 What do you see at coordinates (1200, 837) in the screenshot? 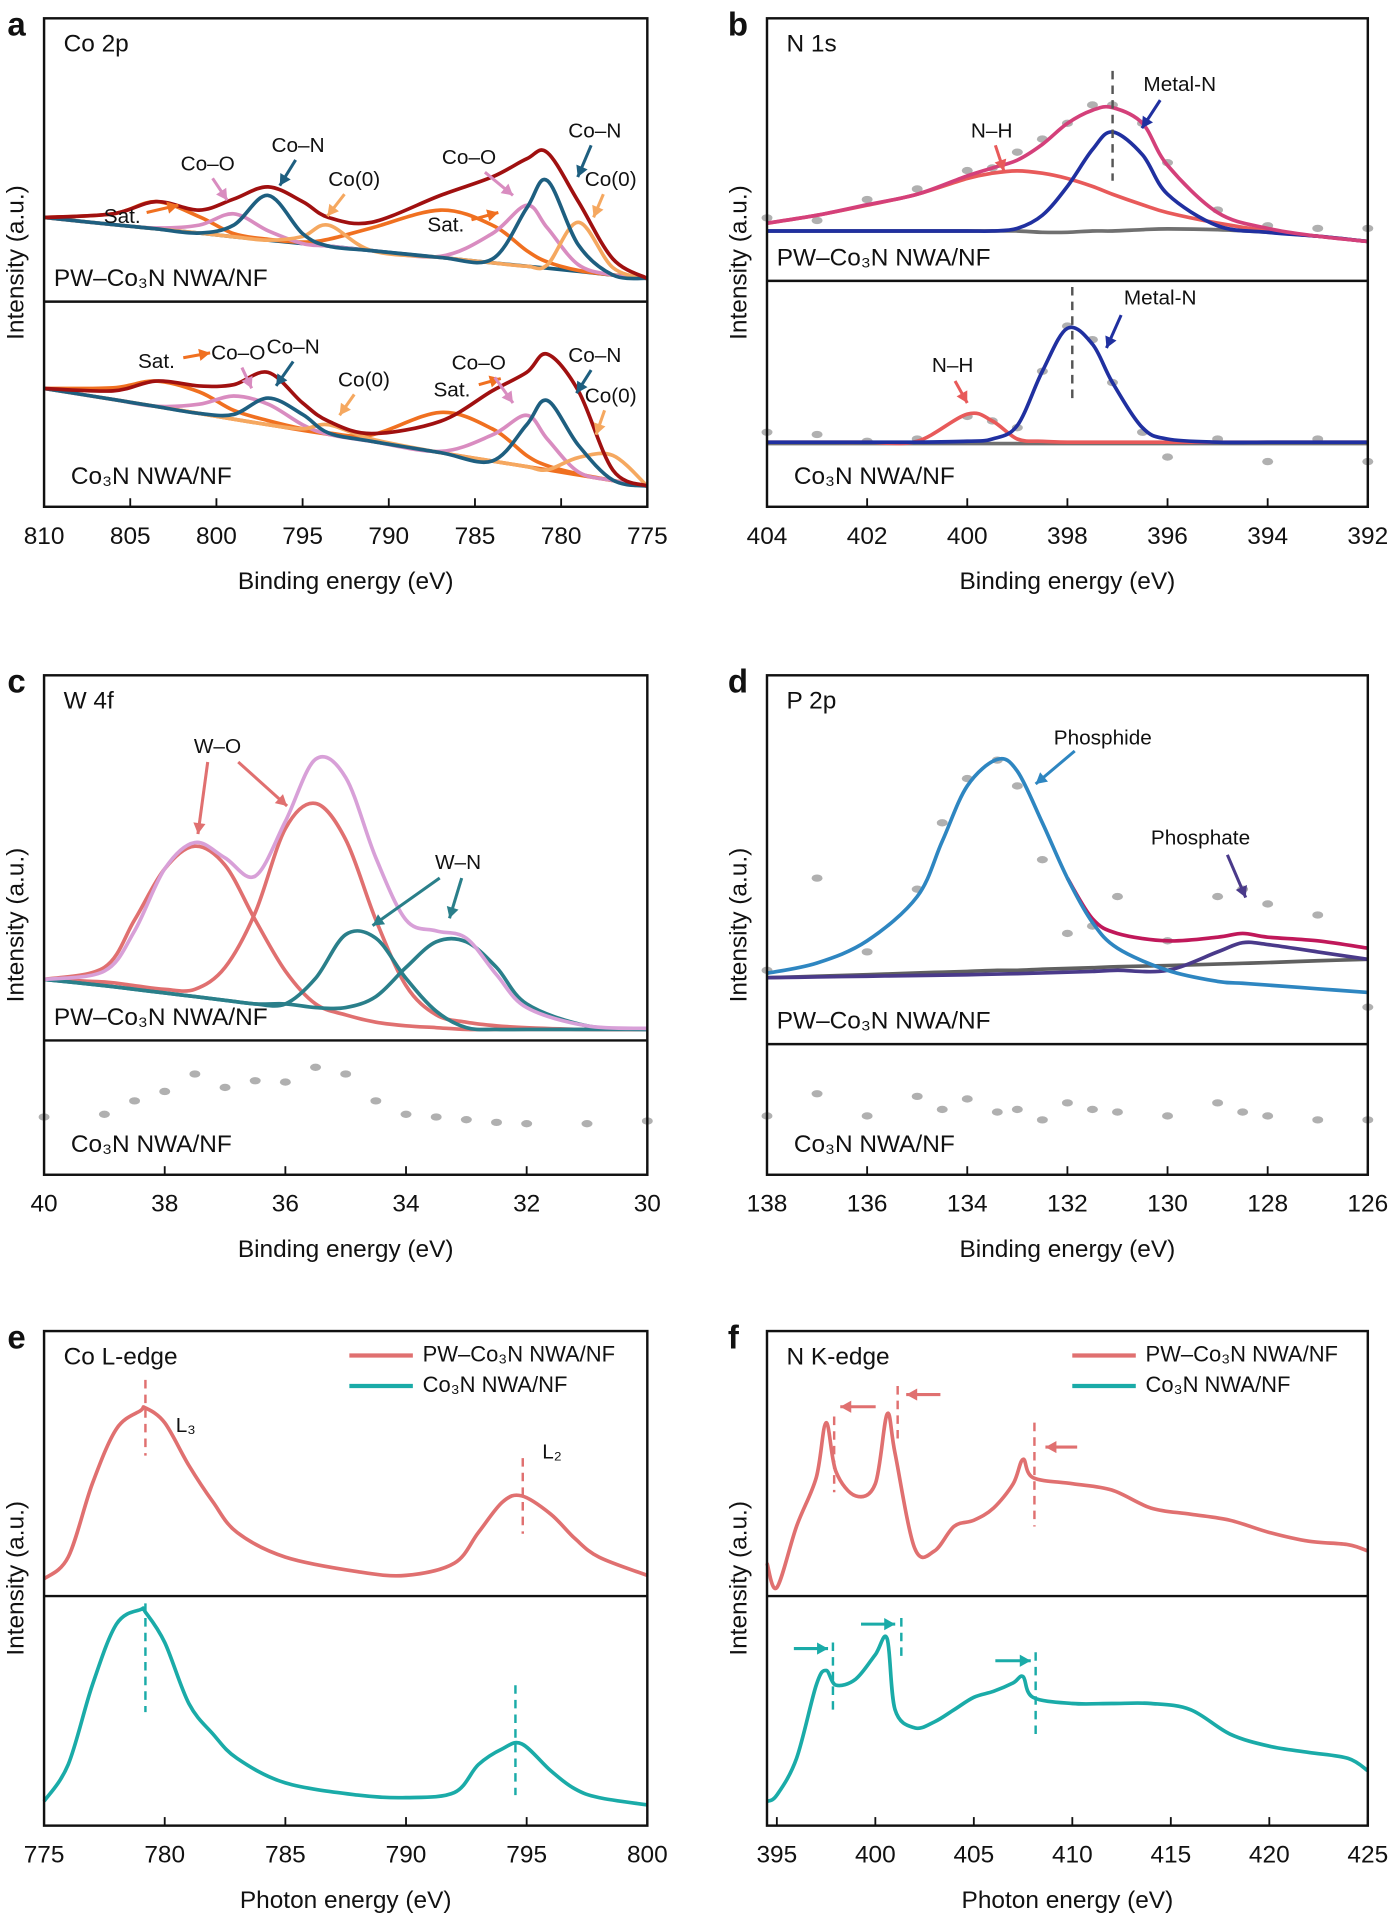
I see `annotation: Phosphate` at bounding box center [1200, 837].